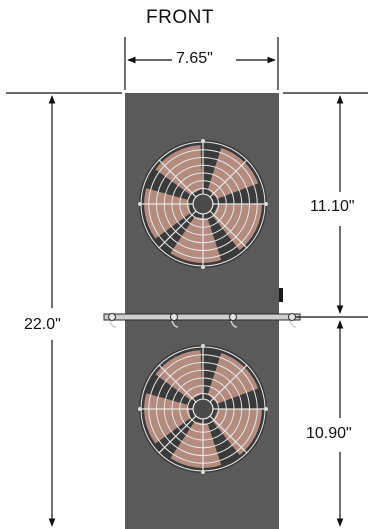 This screenshot has height=529, width=370. I want to click on lower-section-label: 10.90", so click(329, 434).